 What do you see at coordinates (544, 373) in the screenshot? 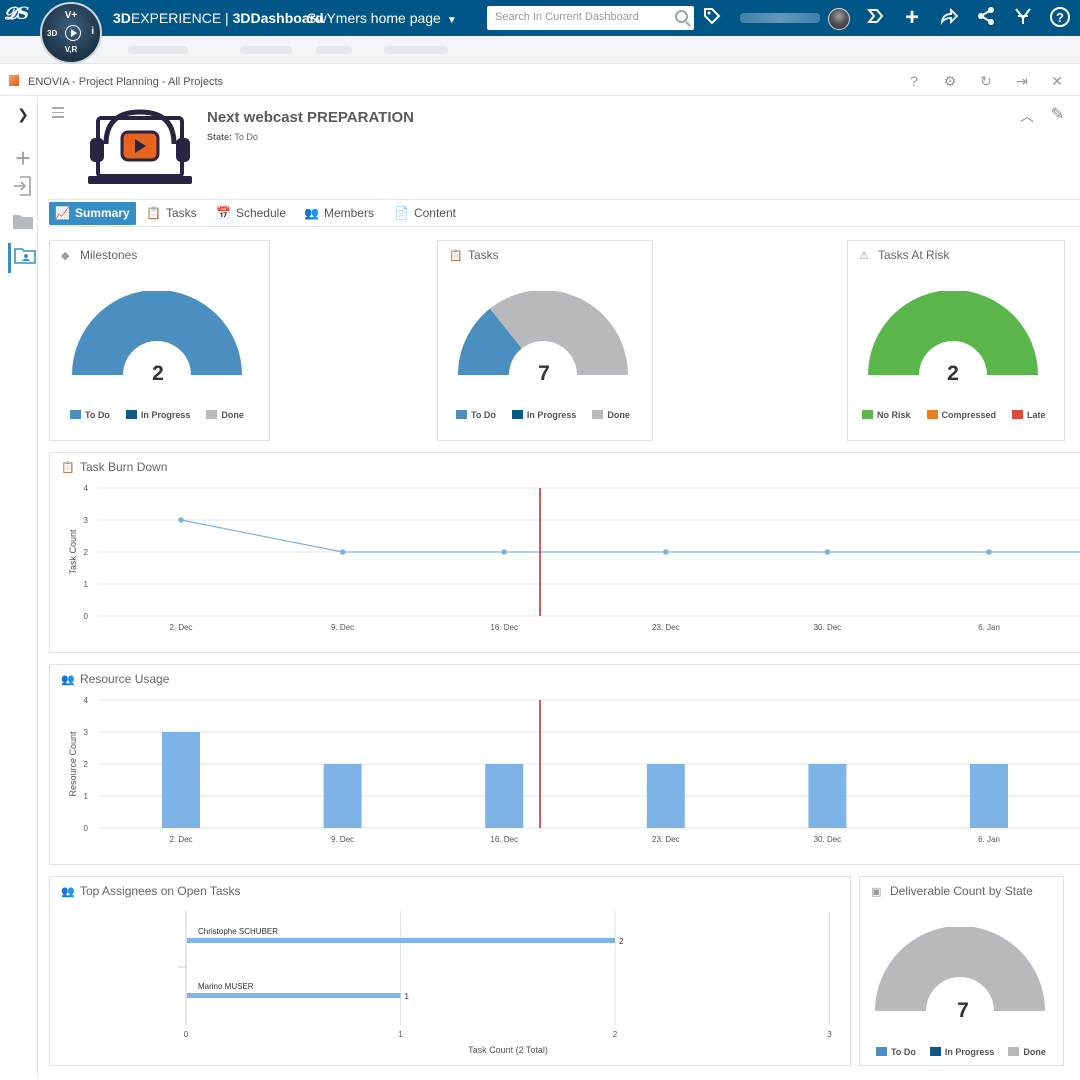
I see `tasks-total: 7` at bounding box center [544, 373].